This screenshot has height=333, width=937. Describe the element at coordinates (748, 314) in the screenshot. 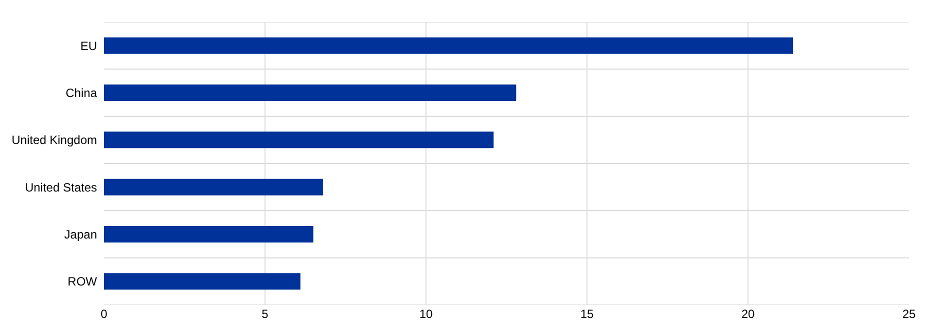

I see `x-tick-label: 20` at that location.